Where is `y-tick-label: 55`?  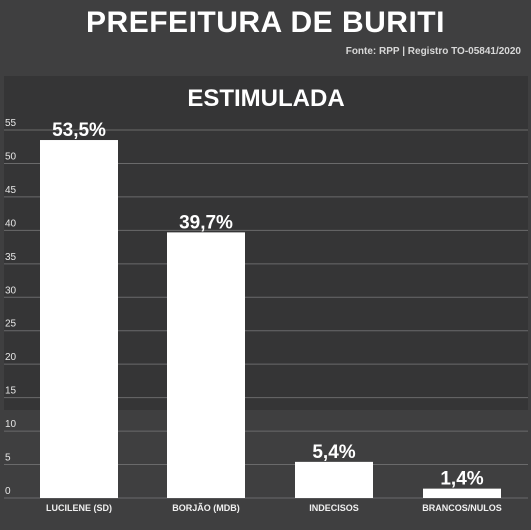
y-tick-label: 55 is located at coordinates (11, 123).